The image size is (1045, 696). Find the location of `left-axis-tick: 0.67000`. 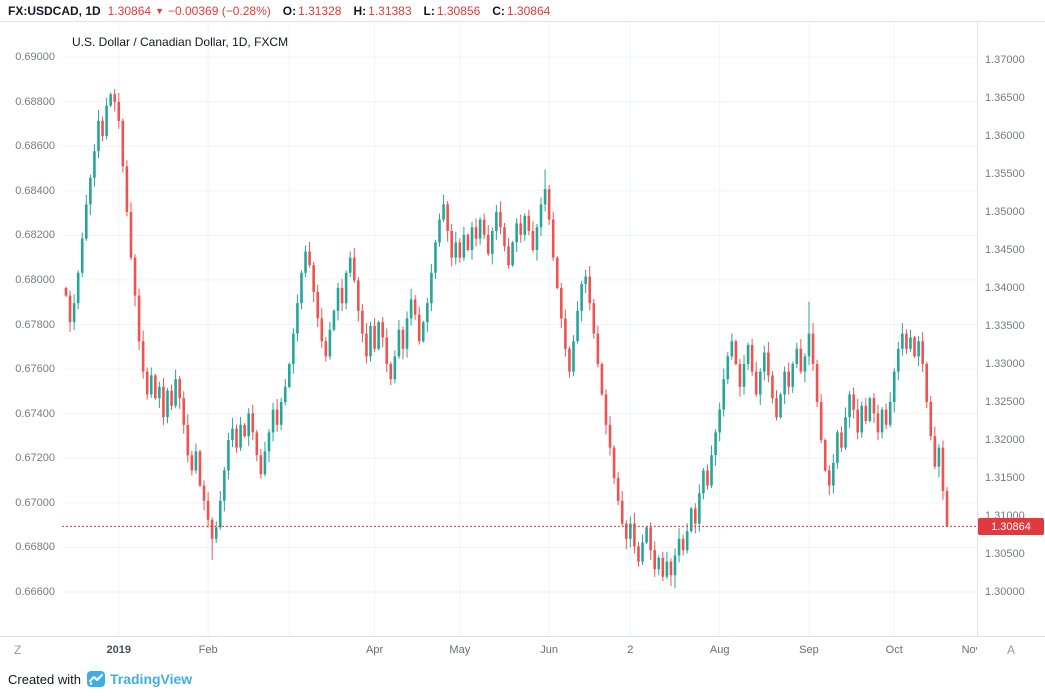

left-axis-tick: 0.67000 is located at coordinates (35, 502).